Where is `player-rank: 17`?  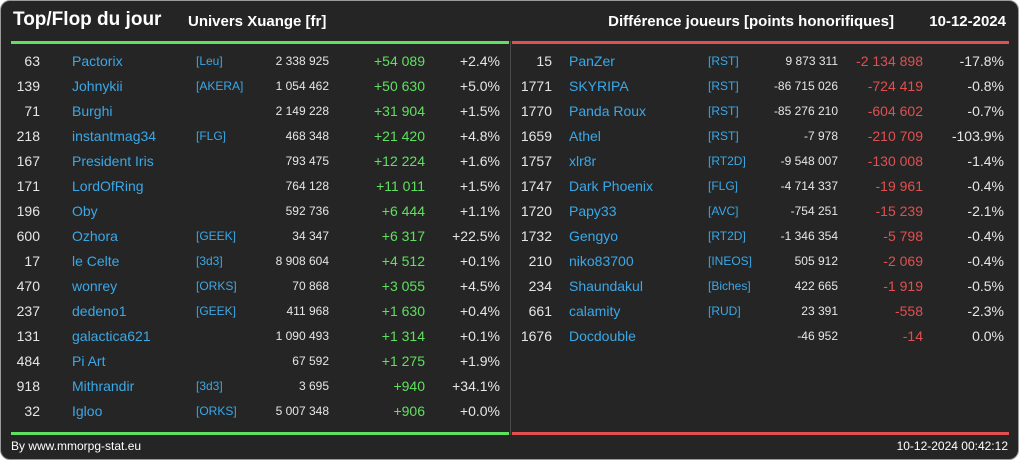
player-rank: 17 is located at coordinates (32, 261).